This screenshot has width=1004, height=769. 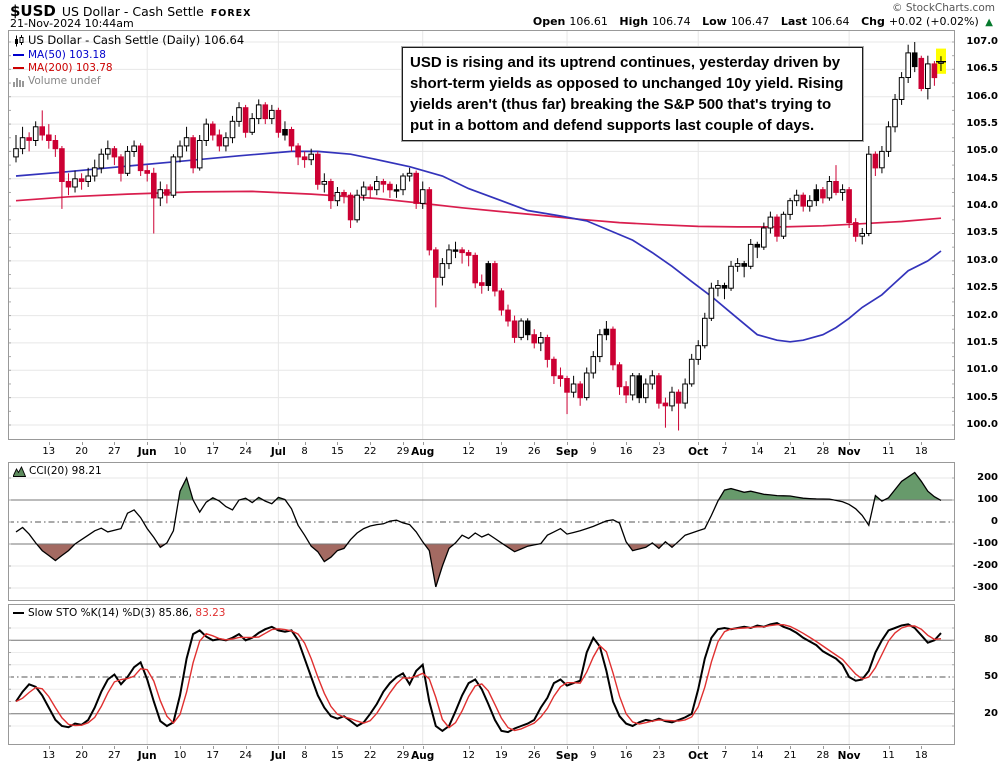 I want to click on x-axis-label: 9, so click(x=593, y=755).